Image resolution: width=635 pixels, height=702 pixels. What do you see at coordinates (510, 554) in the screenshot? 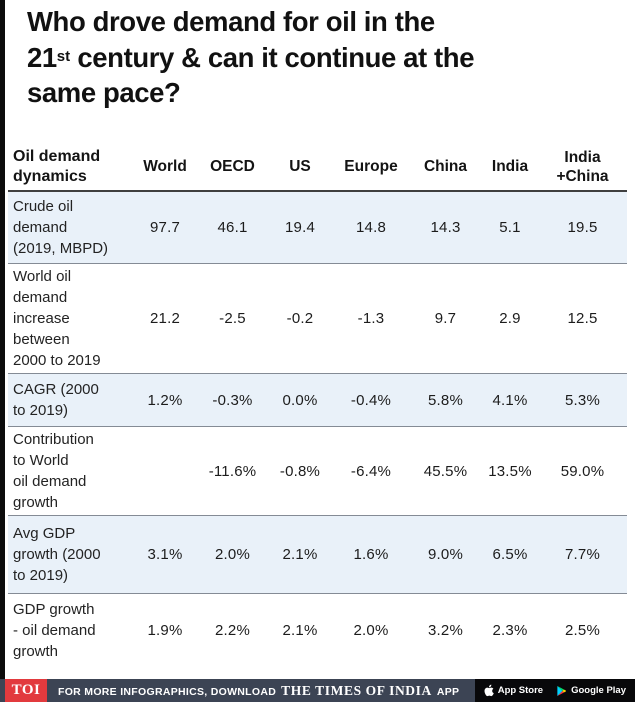
I see `cell-value: 6.5%` at bounding box center [510, 554].